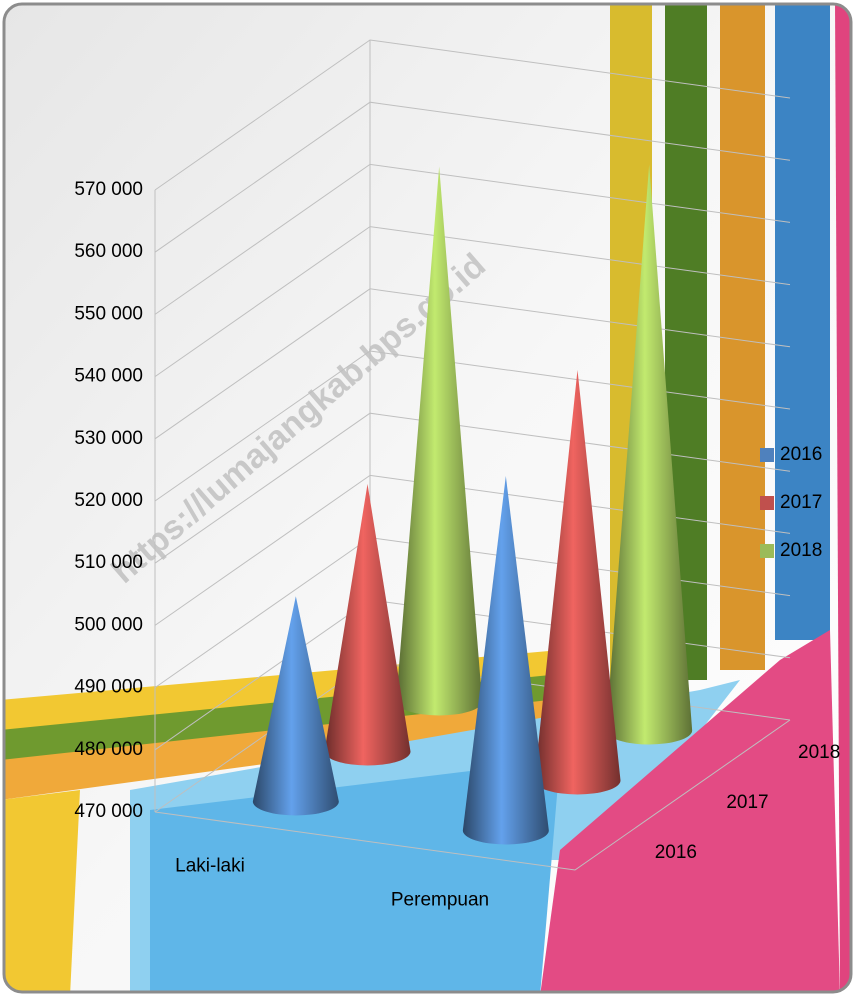  I want to click on floor-edge, so click(472, 795).